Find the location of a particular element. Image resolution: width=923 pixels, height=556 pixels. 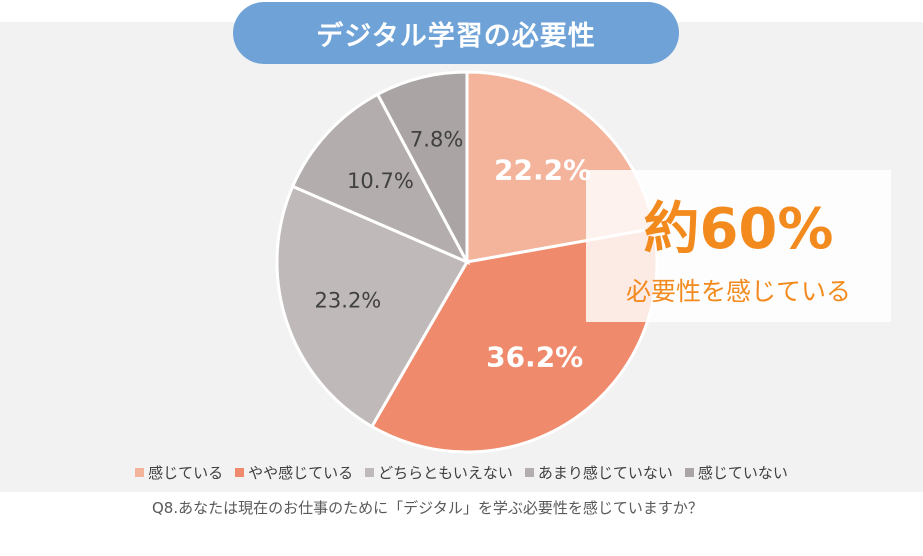

slice-label-4: 10.7% is located at coordinates (380, 181).